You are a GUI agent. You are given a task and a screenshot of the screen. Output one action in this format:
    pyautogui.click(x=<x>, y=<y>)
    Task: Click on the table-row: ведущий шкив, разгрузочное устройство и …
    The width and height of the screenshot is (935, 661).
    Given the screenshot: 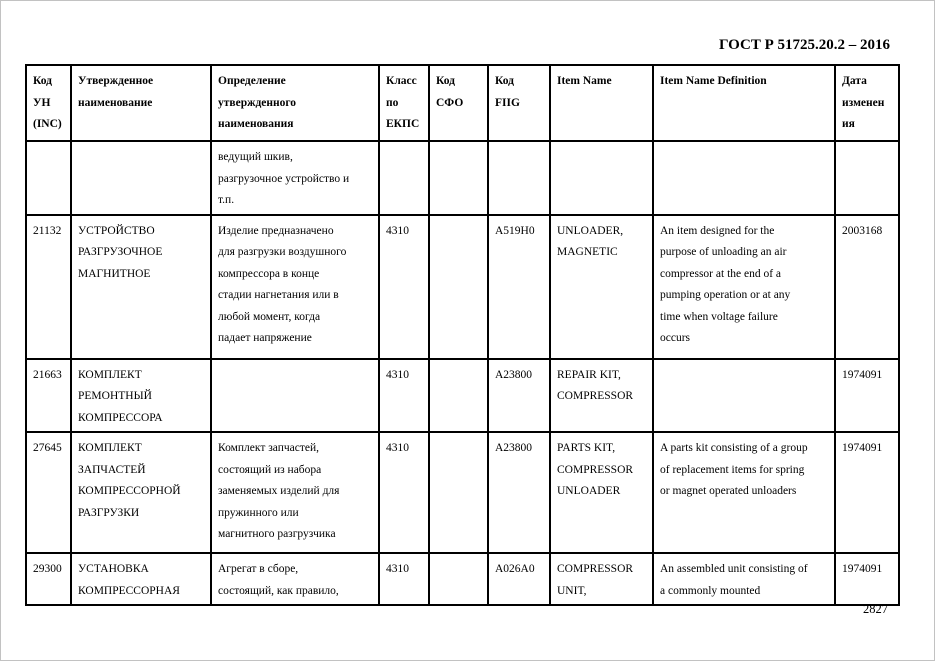 What is the action you would take?
    pyautogui.click(x=462, y=178)
    